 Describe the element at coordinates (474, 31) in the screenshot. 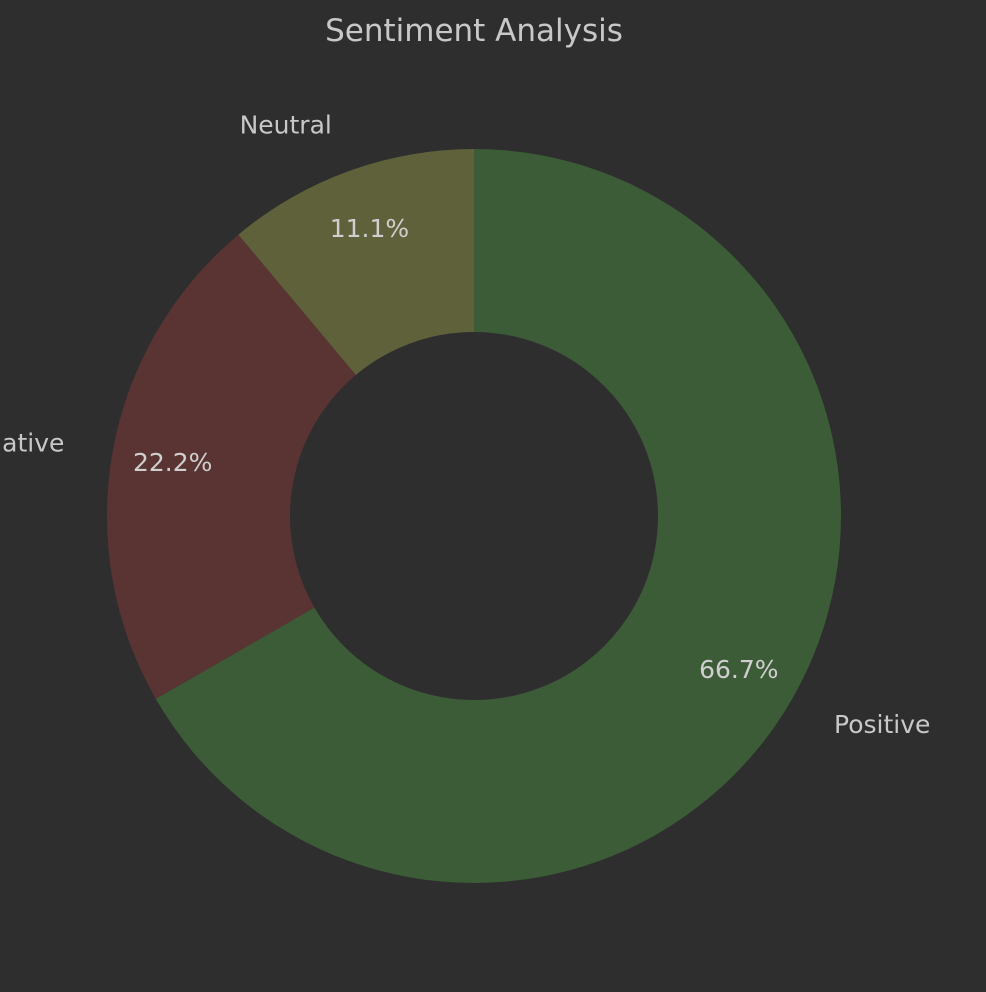

I see `chart-title: Sentiment Analysis` at that location.